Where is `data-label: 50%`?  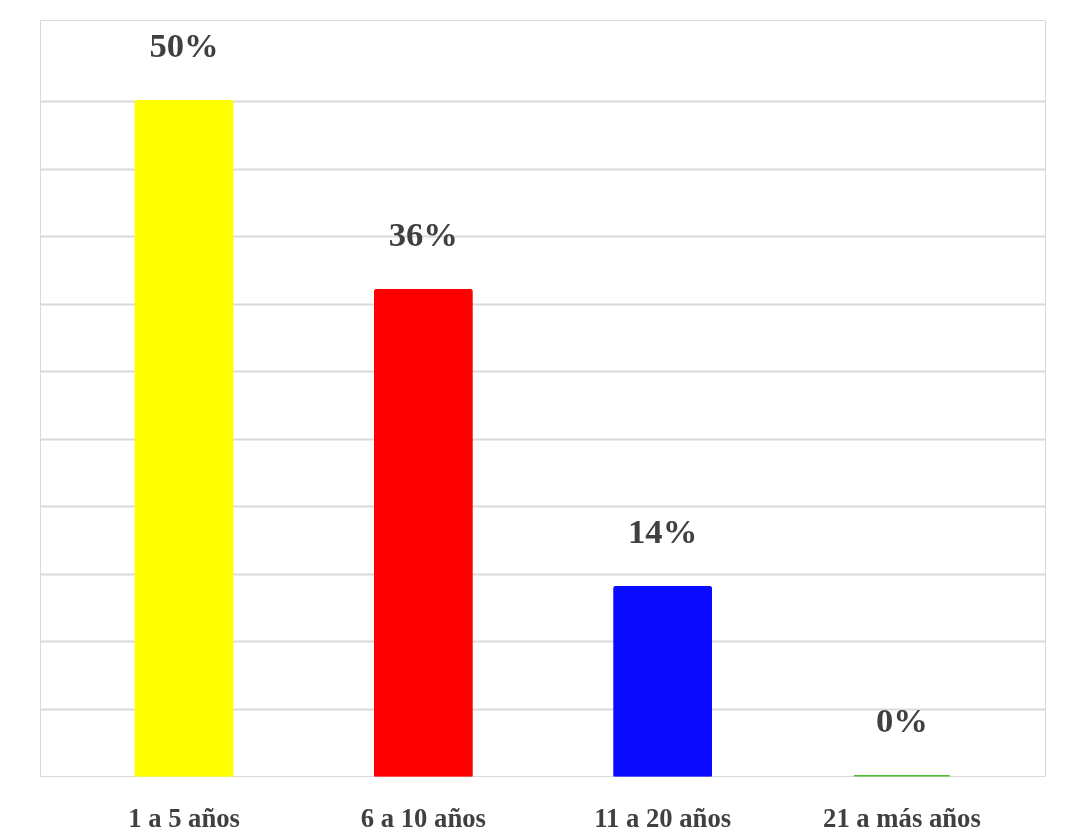
data-label: 50% is located at coordinates (184, 44).